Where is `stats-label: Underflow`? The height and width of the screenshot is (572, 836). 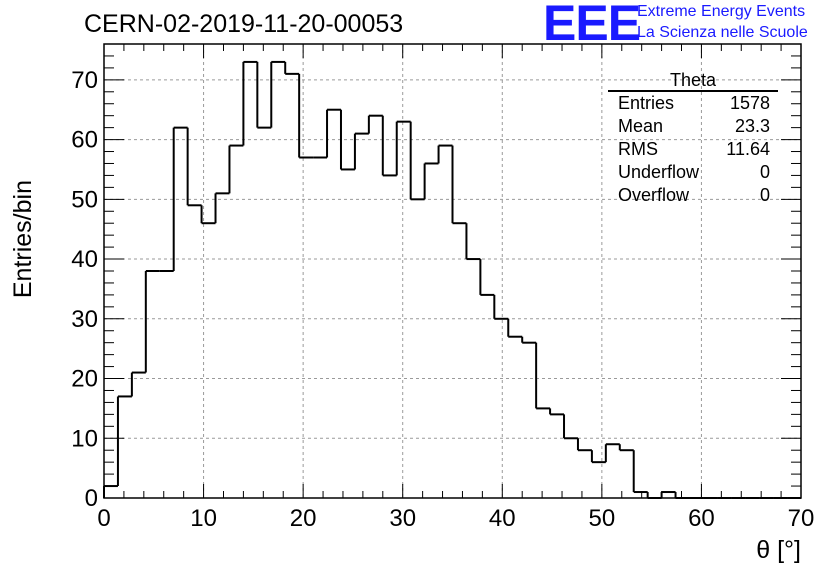
stats-label: Underflow is located at coordinates (659, 172).